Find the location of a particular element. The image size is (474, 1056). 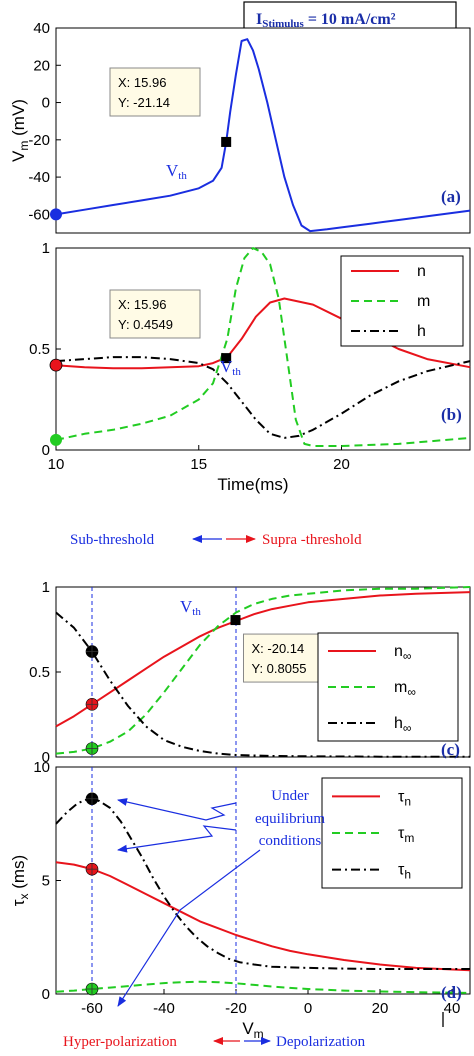

stimulus-text: I is located at coordinates (259, 19).